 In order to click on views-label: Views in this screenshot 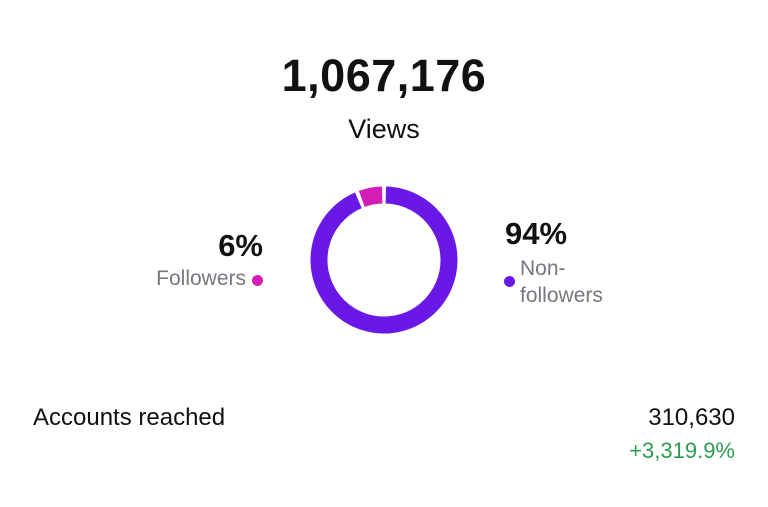, I will do `click(384, 129)`.